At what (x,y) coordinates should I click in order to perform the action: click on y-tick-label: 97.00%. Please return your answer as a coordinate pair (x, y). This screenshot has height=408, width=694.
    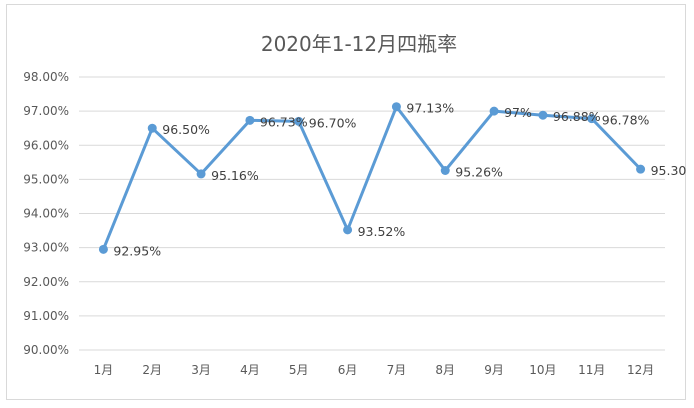
    Looking at the image, I should click on (46, 111).